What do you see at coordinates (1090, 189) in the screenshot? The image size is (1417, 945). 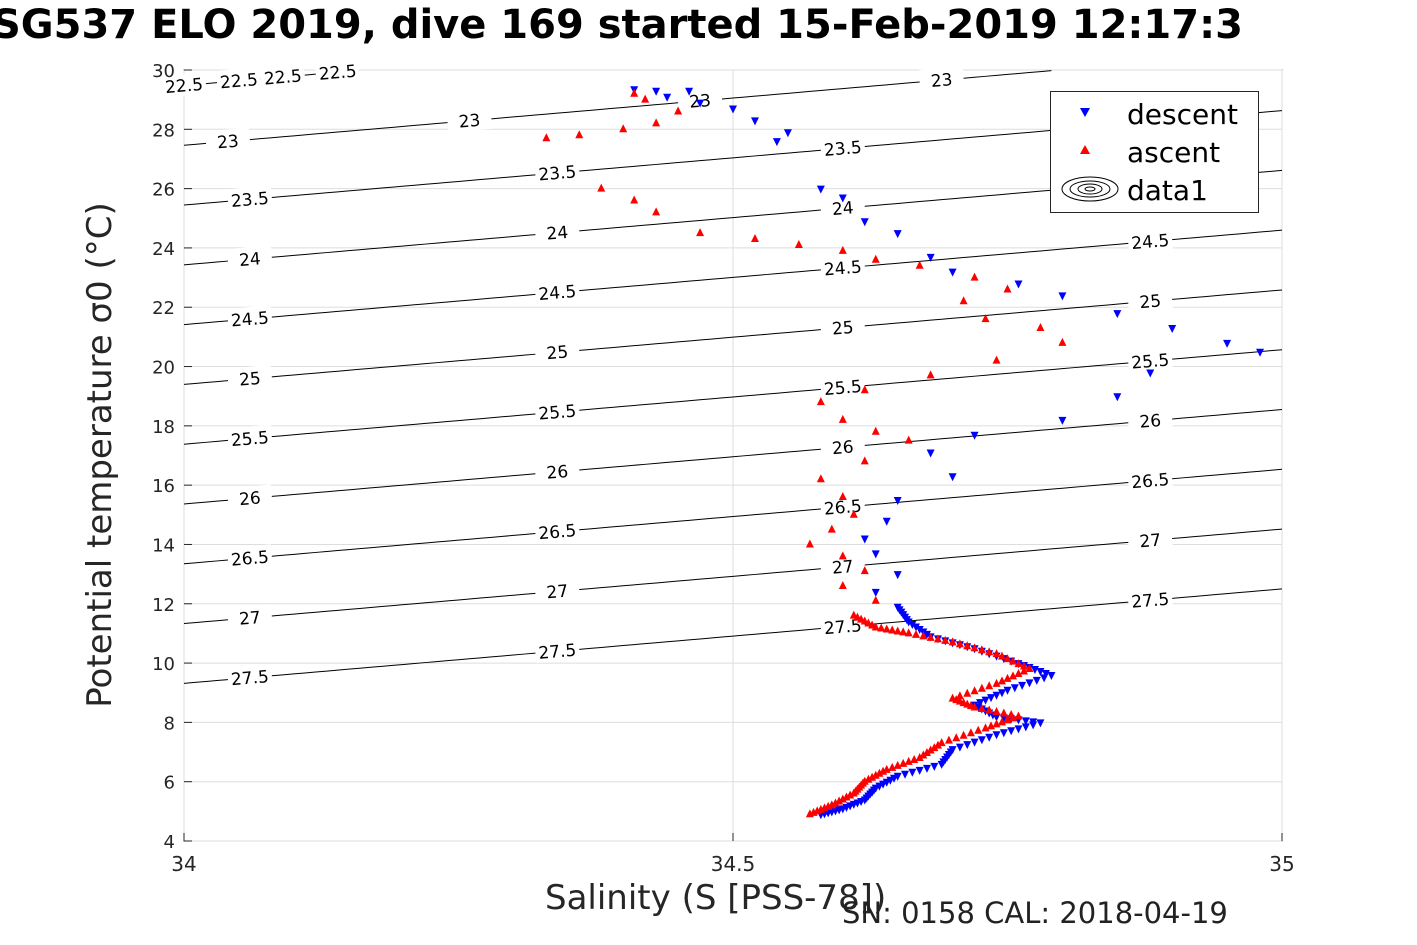 I see `contour-icon` at bounding box center [1090, 189].